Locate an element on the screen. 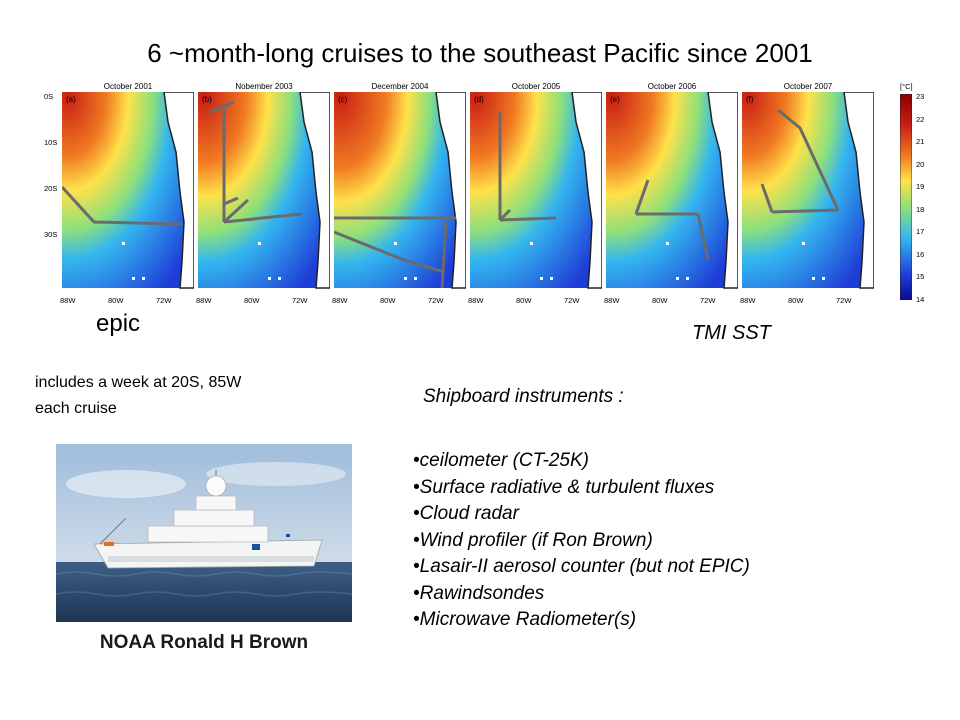  colorbar-tick-label: 22 is located at coordinates (920, 119).